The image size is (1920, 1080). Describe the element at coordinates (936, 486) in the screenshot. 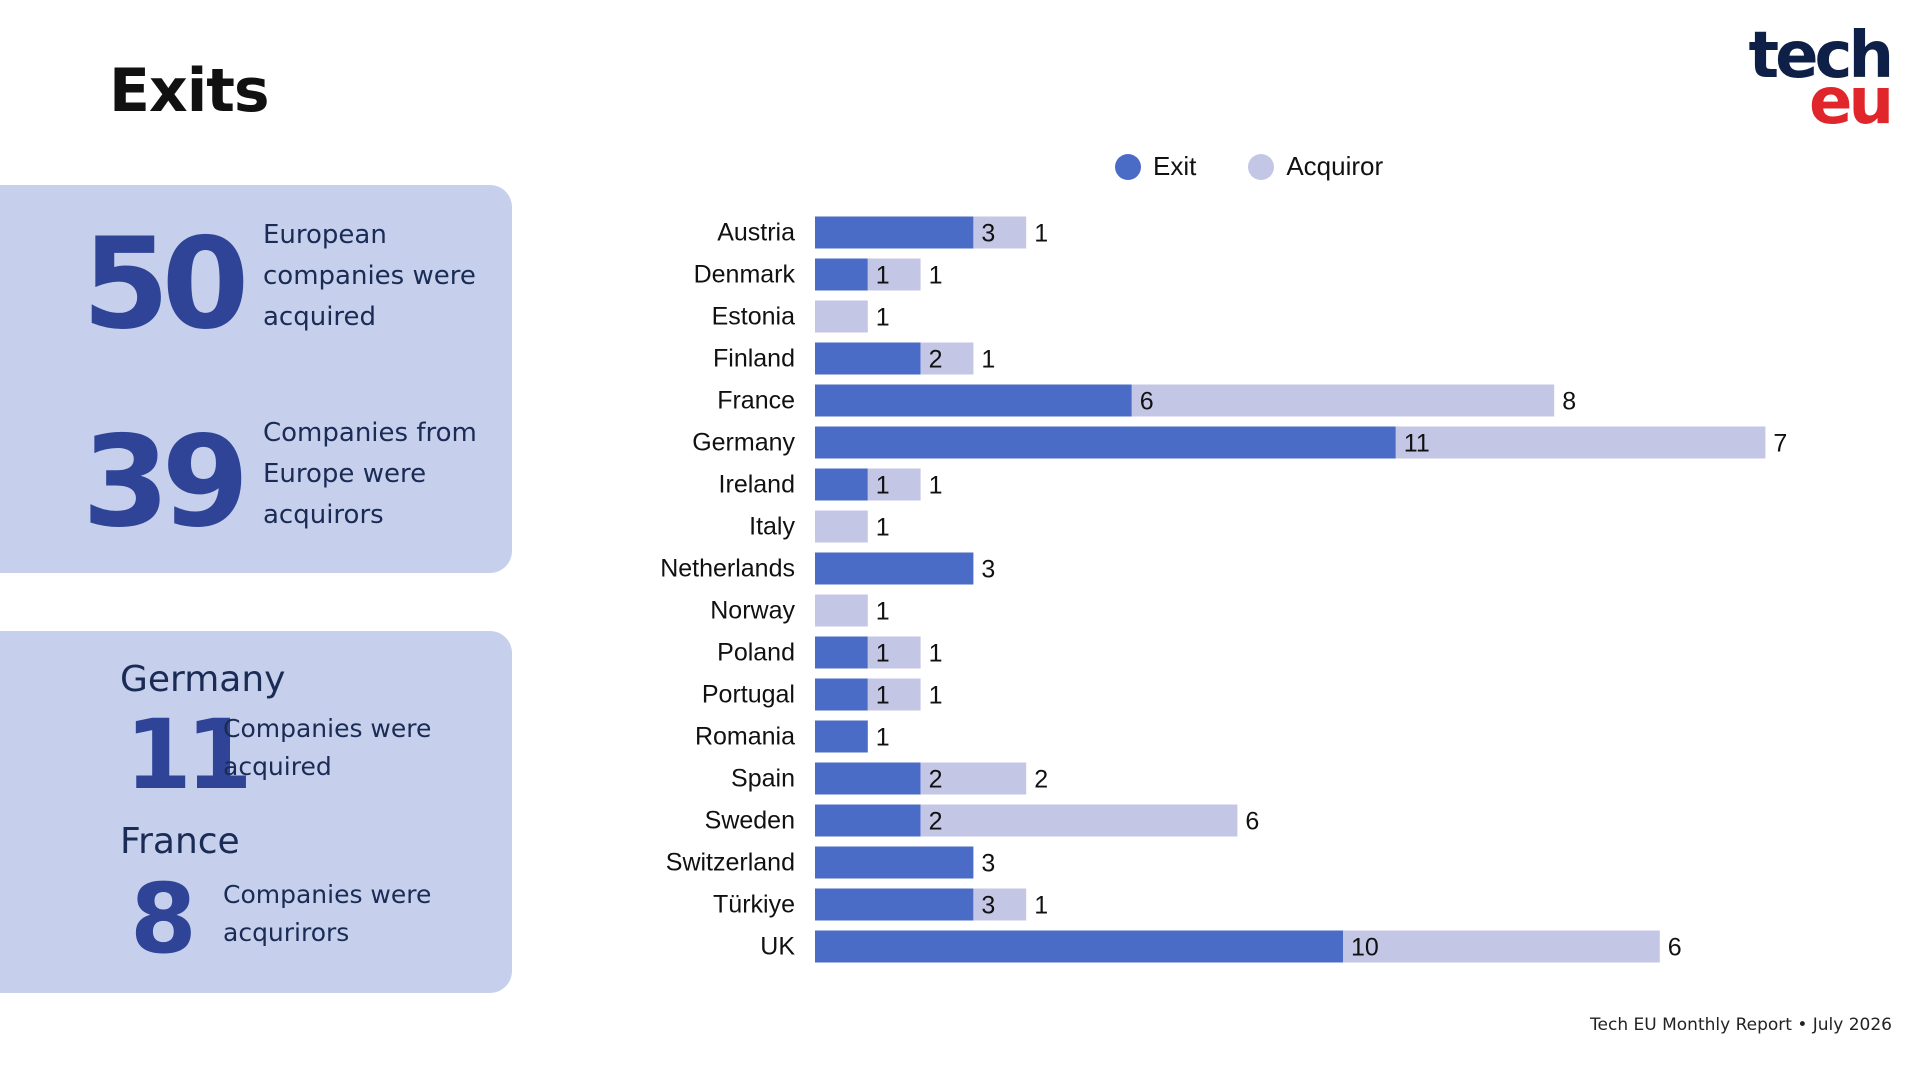

I see `data-label-acquiror-ireland: 1` at that location.